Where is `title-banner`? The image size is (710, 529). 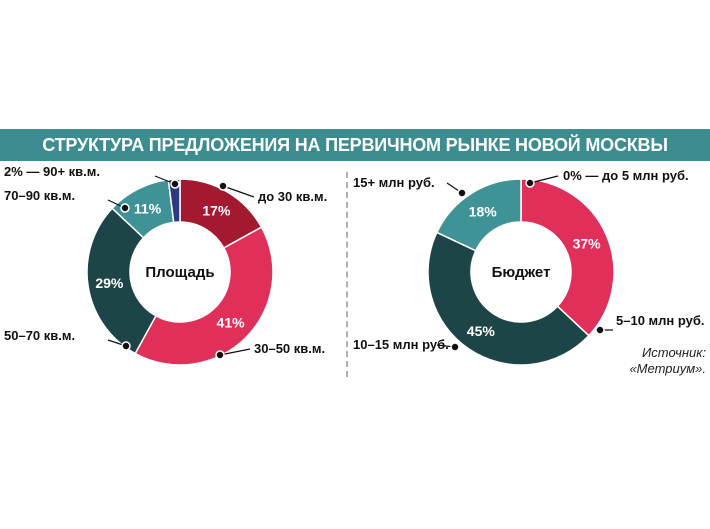
title-banner is located at coordinates (355, 145).